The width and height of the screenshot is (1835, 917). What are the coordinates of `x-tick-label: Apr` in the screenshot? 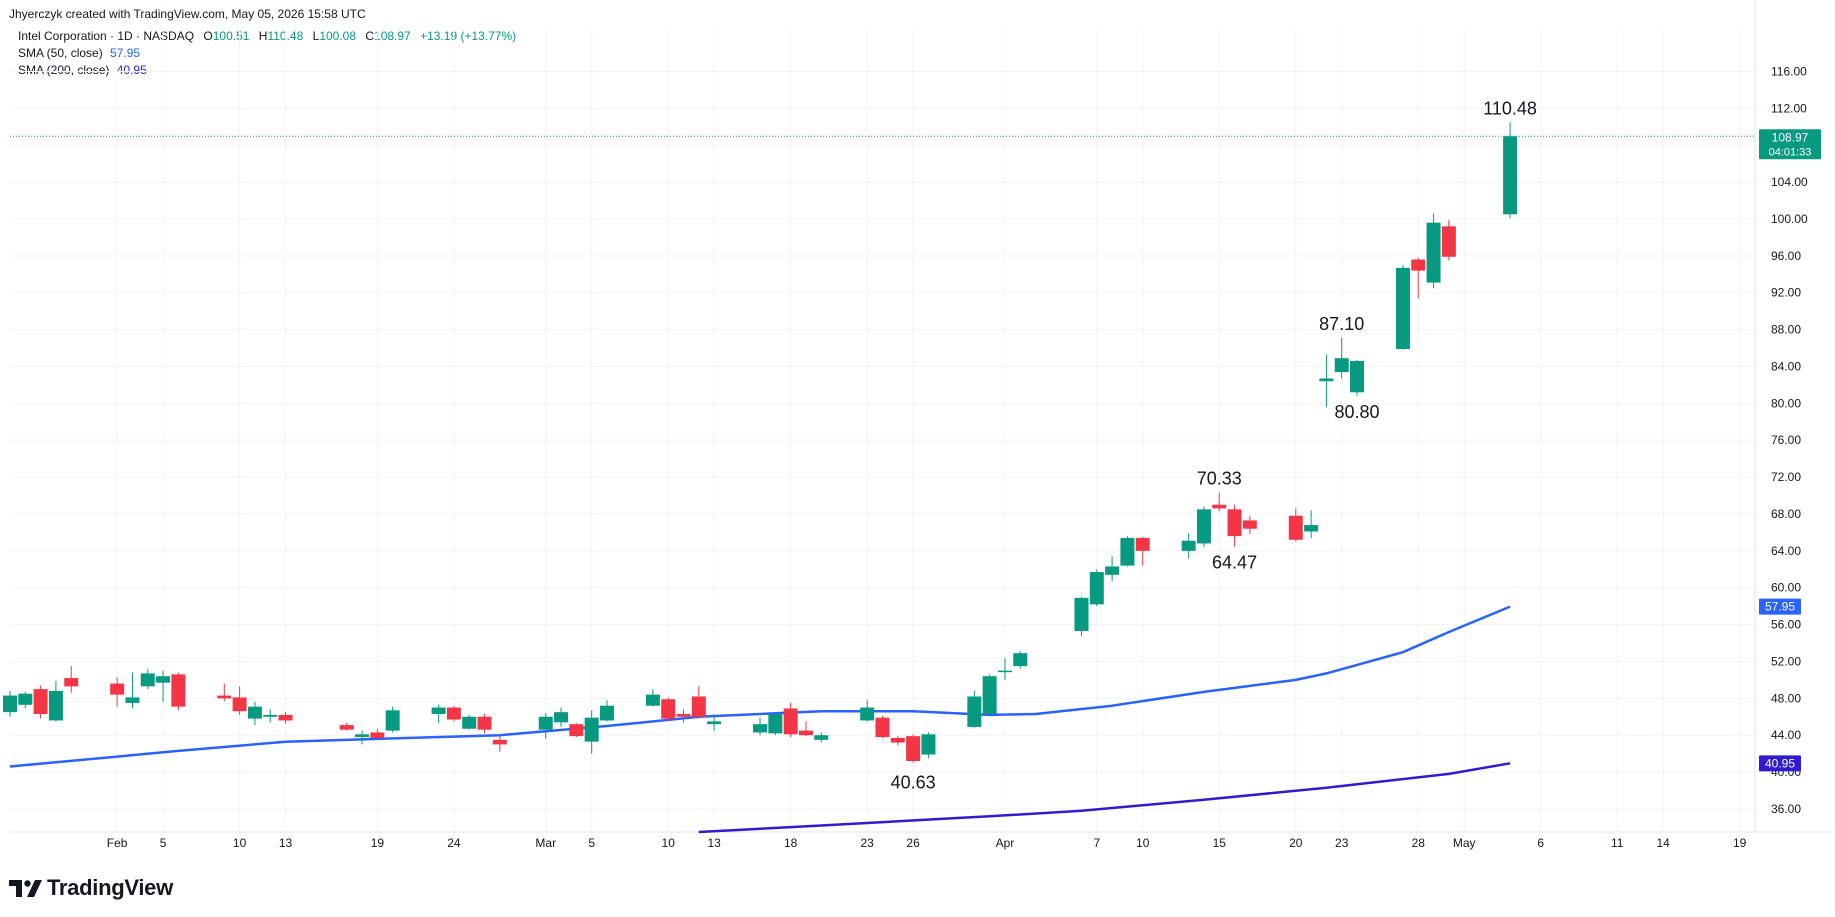 It's located at (1005, 843).